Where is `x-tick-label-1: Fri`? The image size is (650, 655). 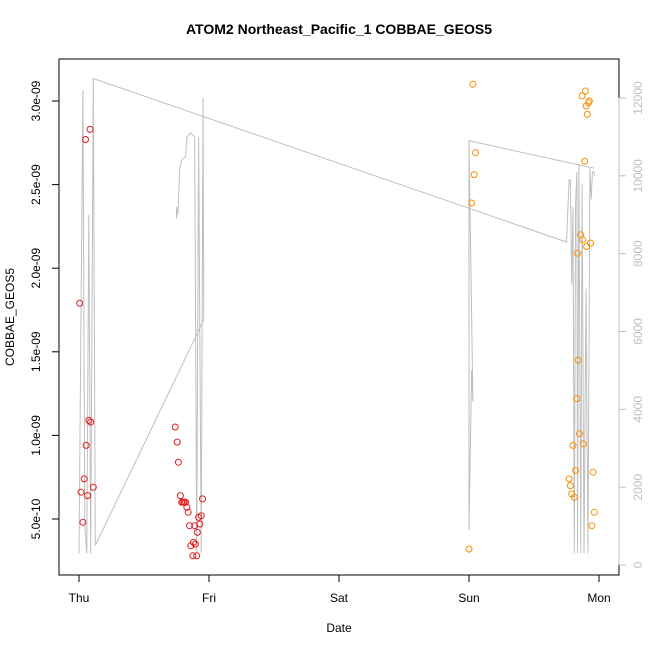
x-tick-label-1: Fri is located at coordinates (209, 598).